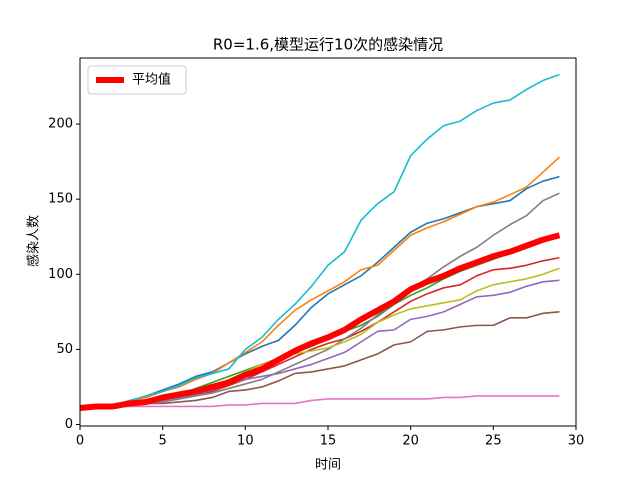 The height and width of the screenshot is (480, 640). I want to click on x-tick-label: 25, so click(493, 441).